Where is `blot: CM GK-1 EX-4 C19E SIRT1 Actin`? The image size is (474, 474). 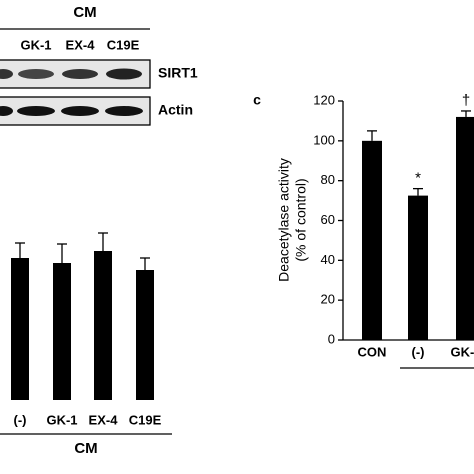
blot: CM GK-1 EX-4 C19E SIRT1 Actin is located at coordinates (99, 65).